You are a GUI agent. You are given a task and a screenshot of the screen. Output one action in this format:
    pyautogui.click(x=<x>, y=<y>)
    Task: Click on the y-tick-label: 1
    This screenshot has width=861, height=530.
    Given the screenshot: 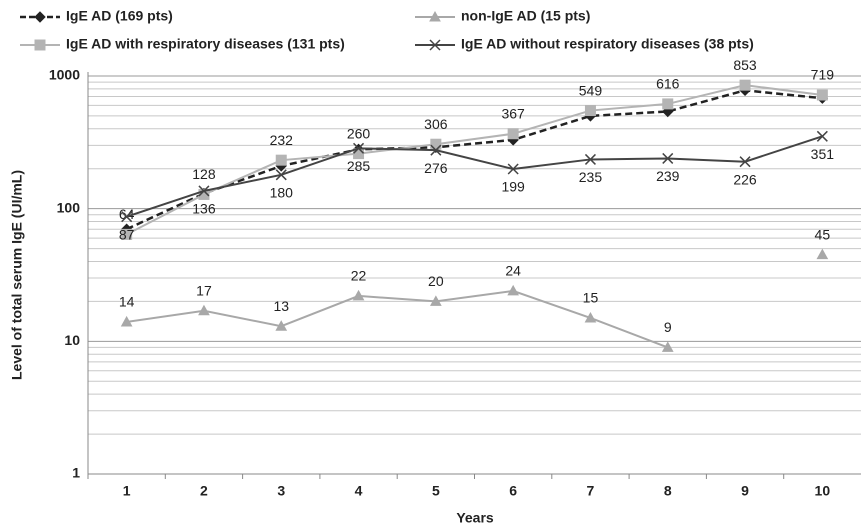 What is the action you would take?
    pyautogui.click(x=76, y=473)
    